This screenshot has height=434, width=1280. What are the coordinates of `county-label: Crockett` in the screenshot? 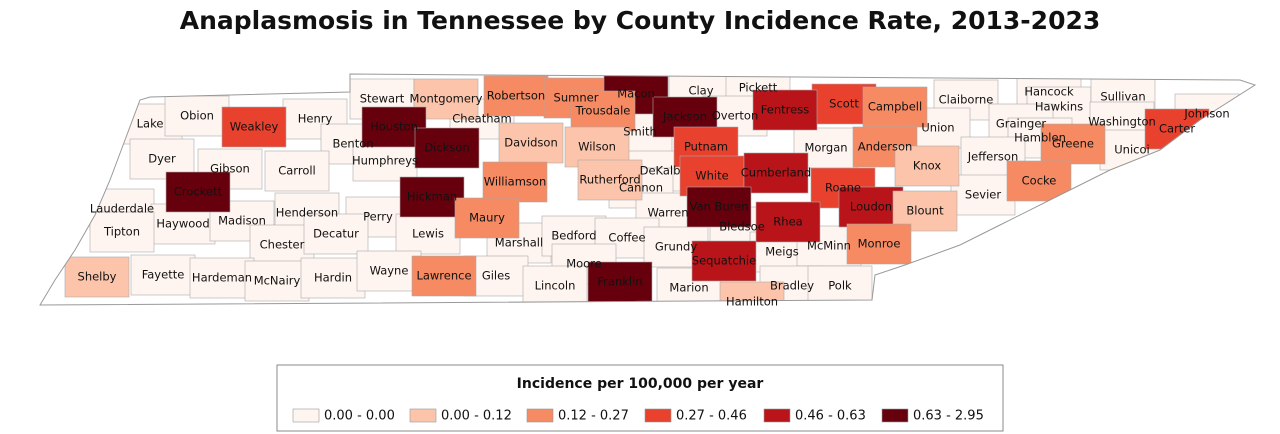 It's located at (198, 192).